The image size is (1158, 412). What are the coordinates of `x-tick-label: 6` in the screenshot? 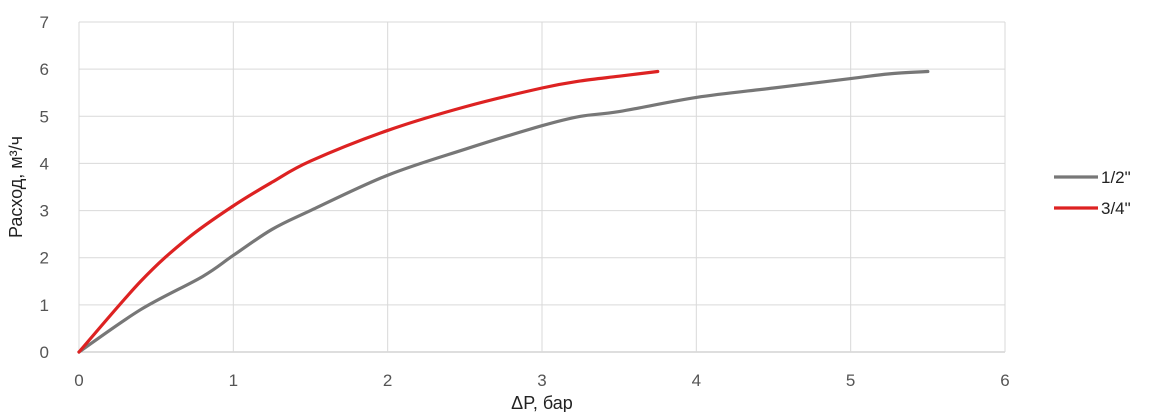 It's located at (1004, 380).